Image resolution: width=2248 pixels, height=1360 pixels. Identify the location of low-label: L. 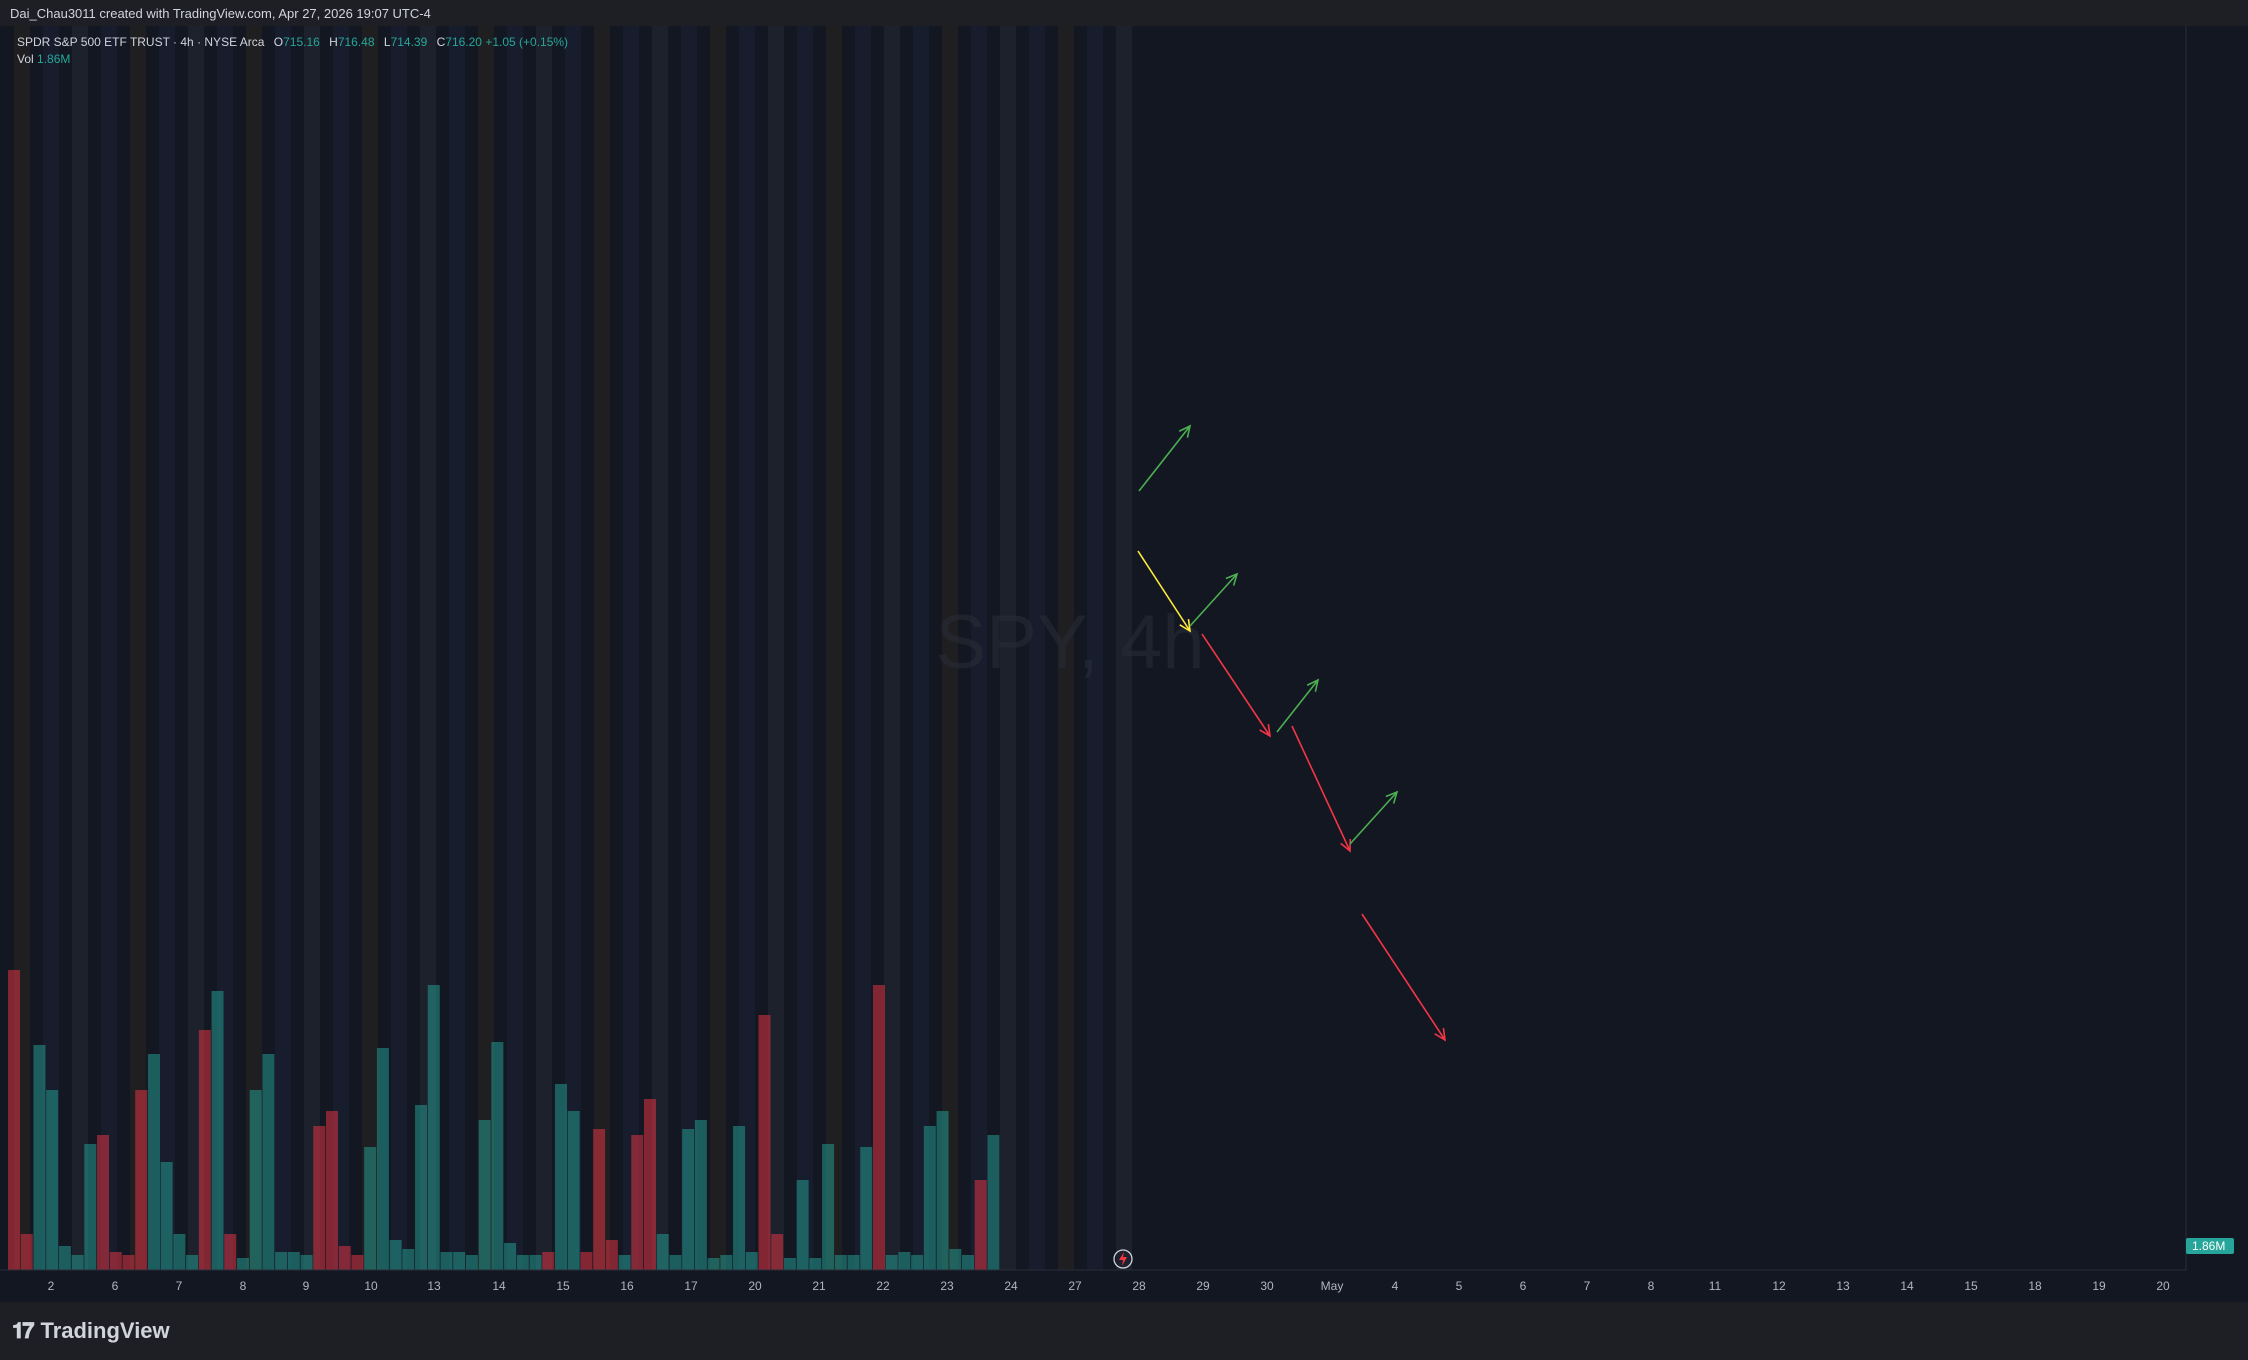
(387, 42).